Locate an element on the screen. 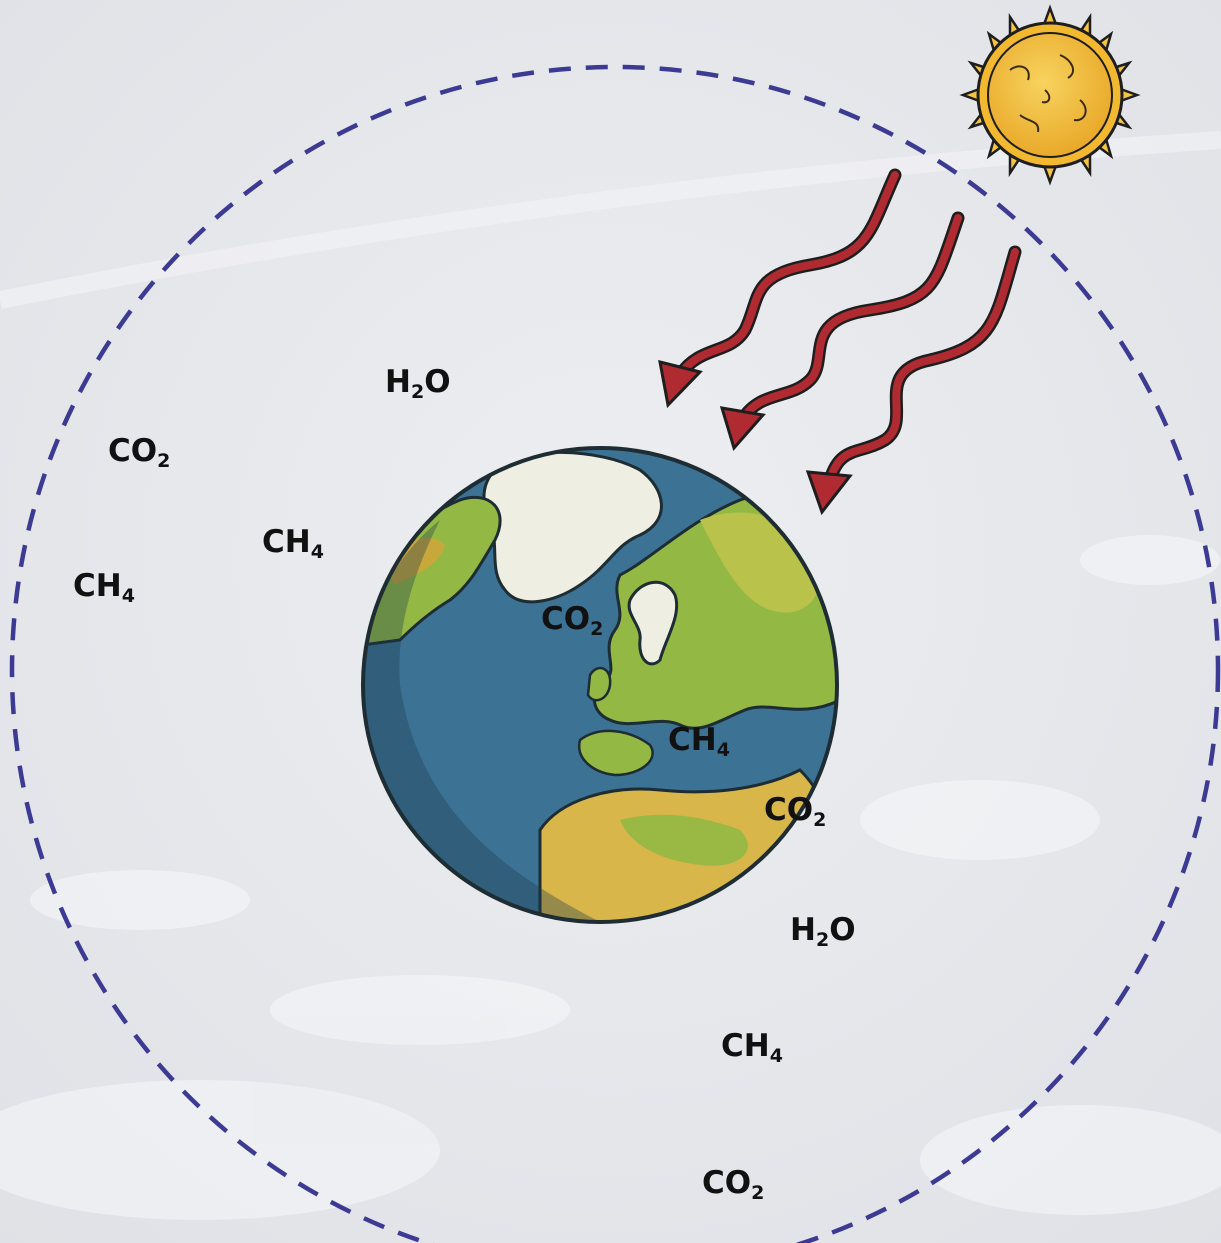 The image size is (1221, 1243). sun-icon is located at coordinates (1050, 95).